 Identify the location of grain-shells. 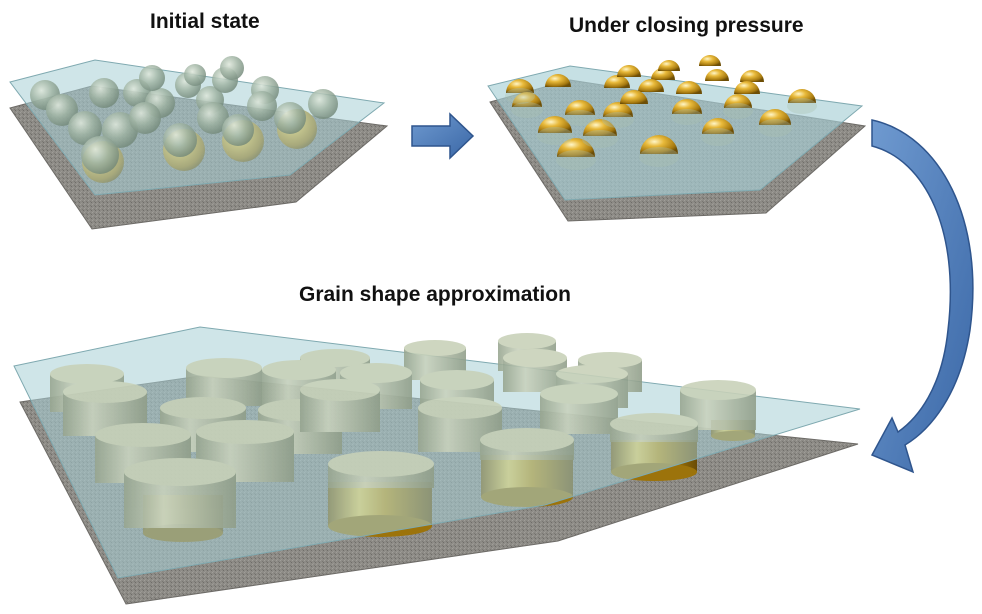
(661, 129).